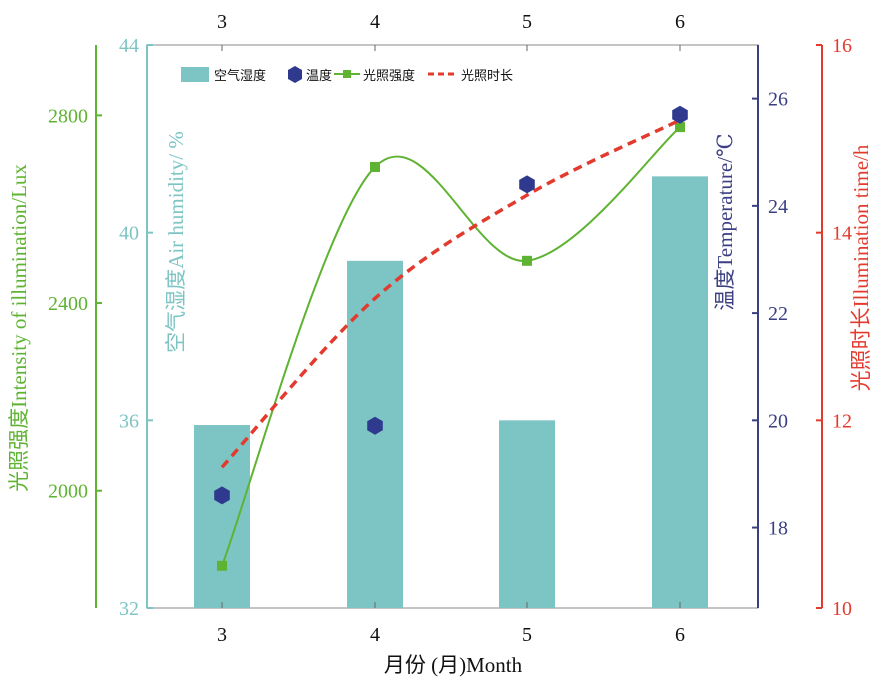 The width and height of the screenshot is (886, 690). Describe the element at coordinates (68, 116) in the screenshot. I see `illumination-tick-label: 2800` at that location.